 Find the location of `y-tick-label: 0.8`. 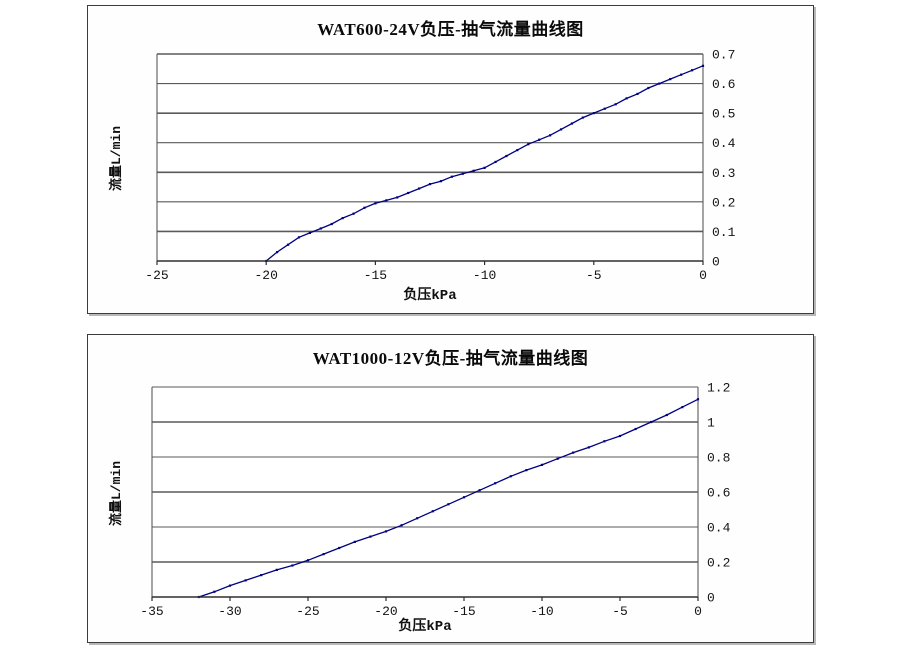

y-tick-label: 0.8 is located at coordinates (718, 458).